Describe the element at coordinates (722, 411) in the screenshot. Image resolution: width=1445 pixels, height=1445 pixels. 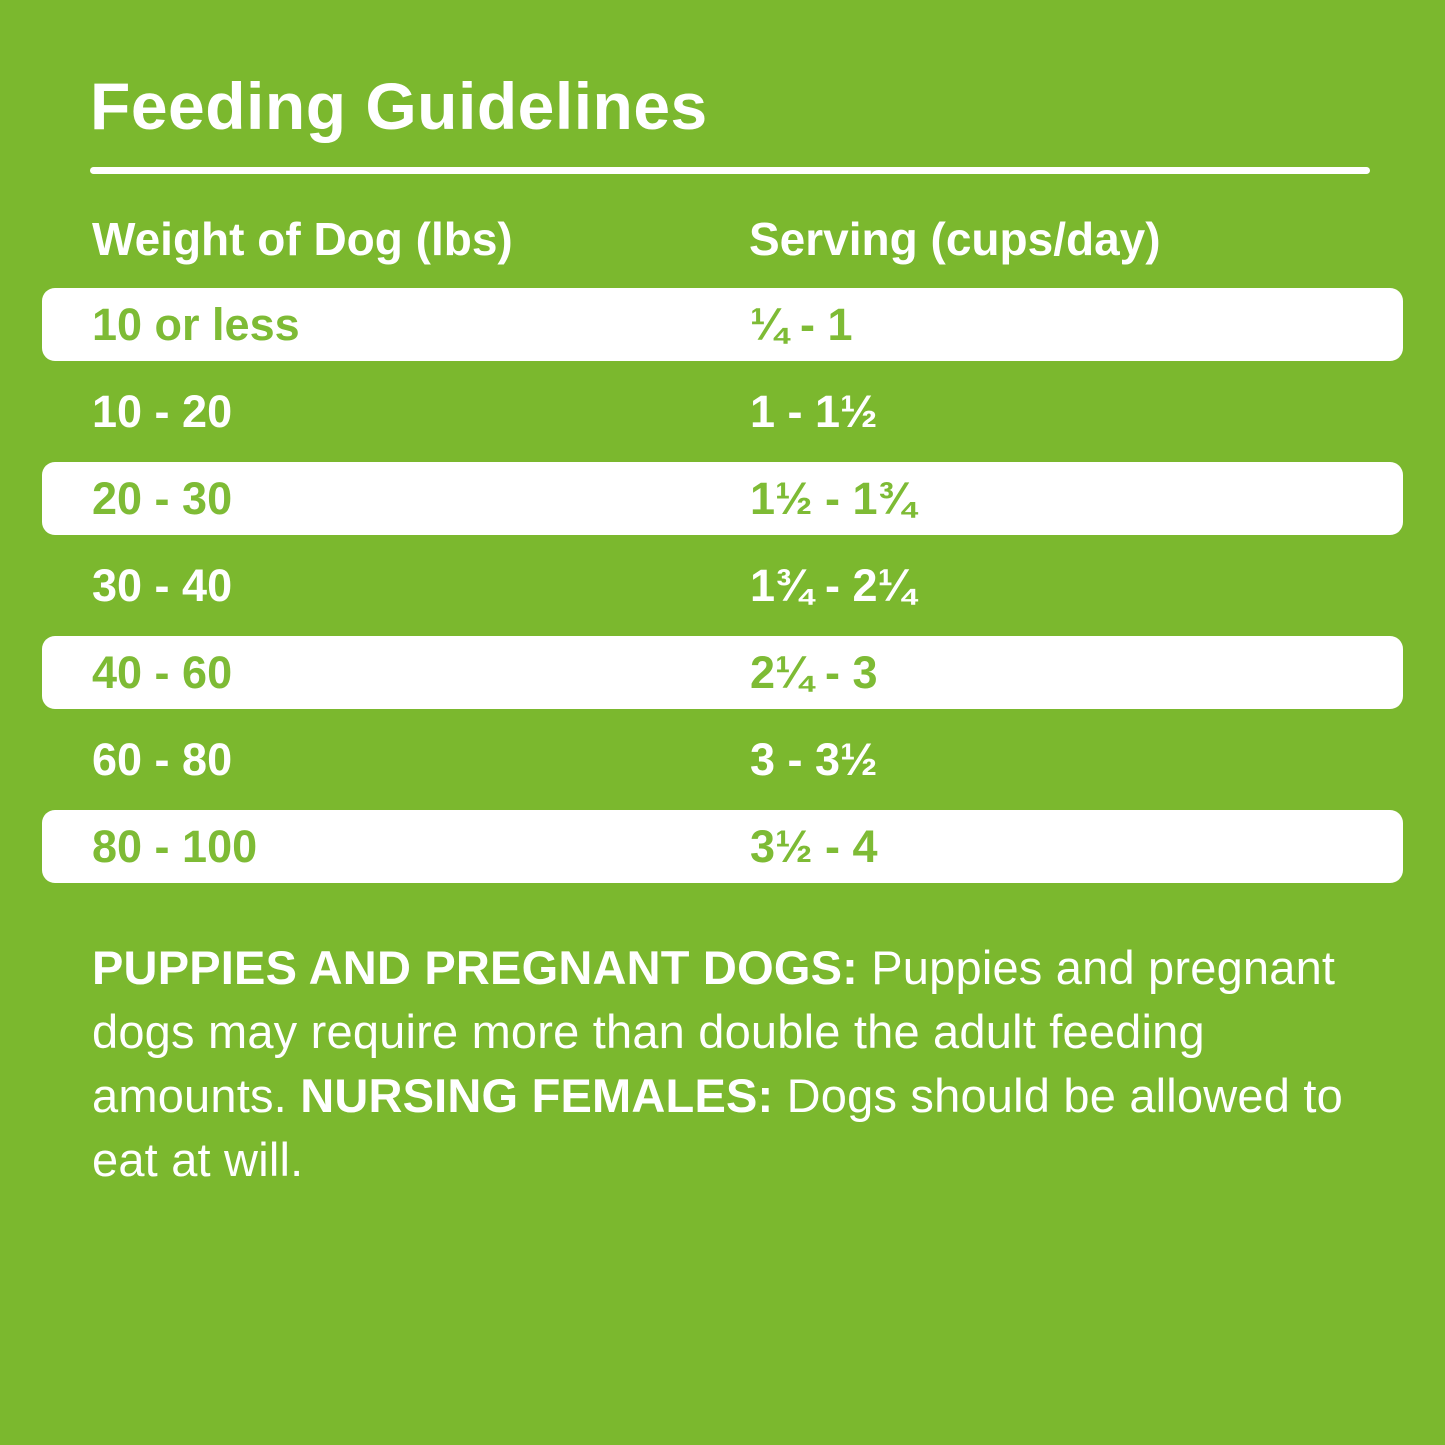
I see `table-row: 10 - 20 1 - 1½` at that location.